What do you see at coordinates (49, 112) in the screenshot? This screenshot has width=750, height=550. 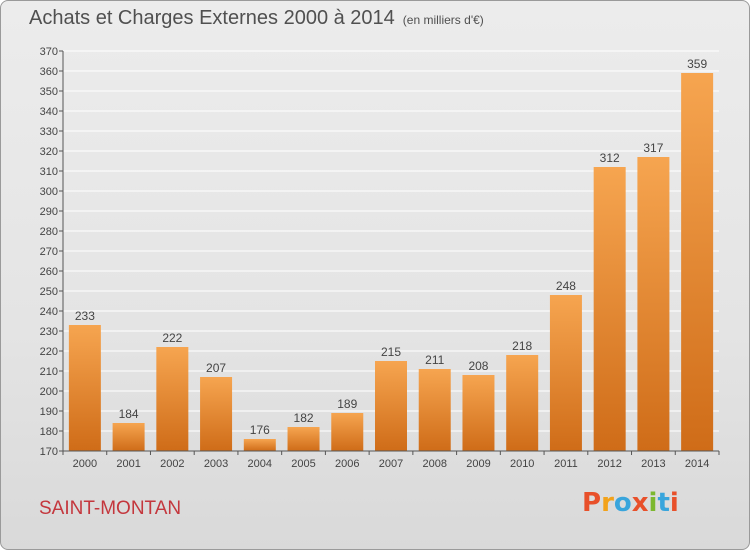 I see `y-tick-label: 340` at bounding box center [49, 112].